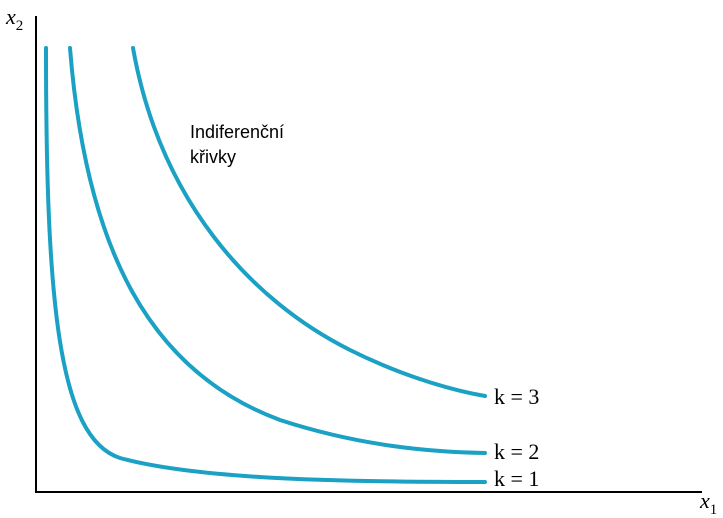  Describe the element at coordinates (714, 510) in the screenshot. I see `x-axis-sub: 1` at that location.